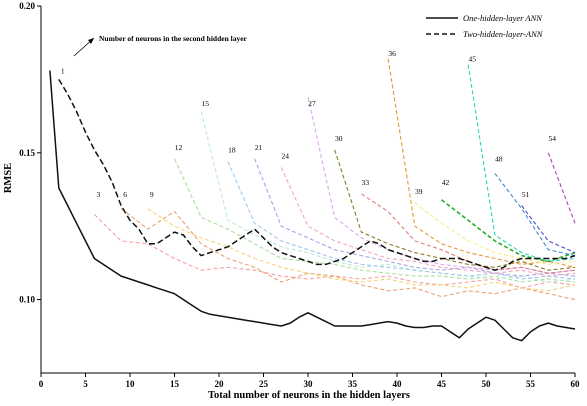 The height and width of the screenshot is (406, 587). I want to click on curve-label: 33, so click(366, 182).